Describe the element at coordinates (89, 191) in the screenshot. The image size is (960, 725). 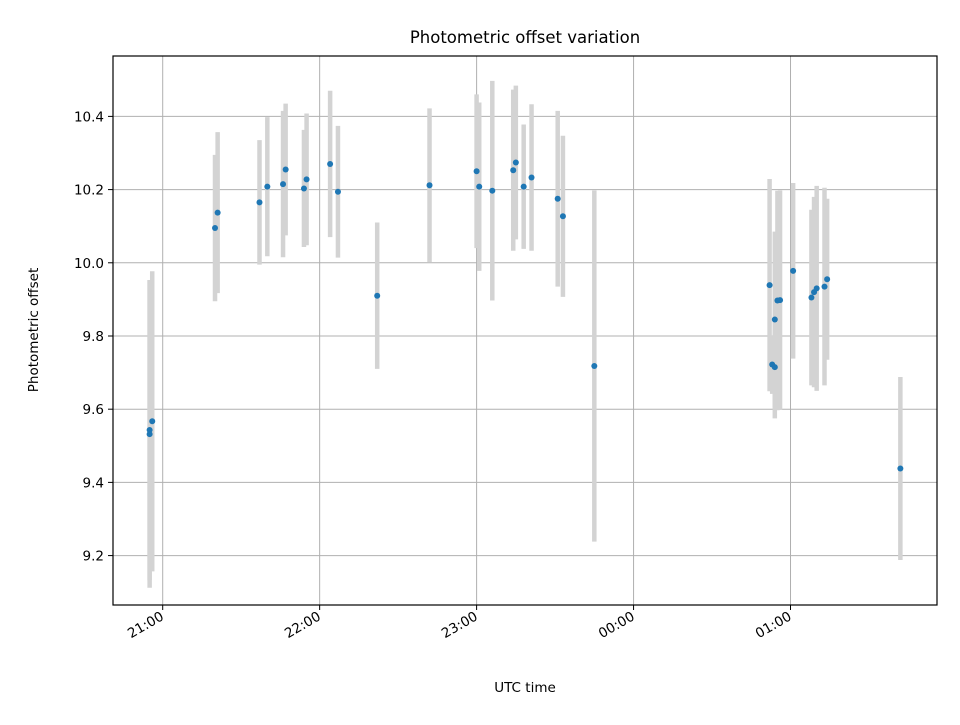
I see `y-tick-label: 10.2` at that location.